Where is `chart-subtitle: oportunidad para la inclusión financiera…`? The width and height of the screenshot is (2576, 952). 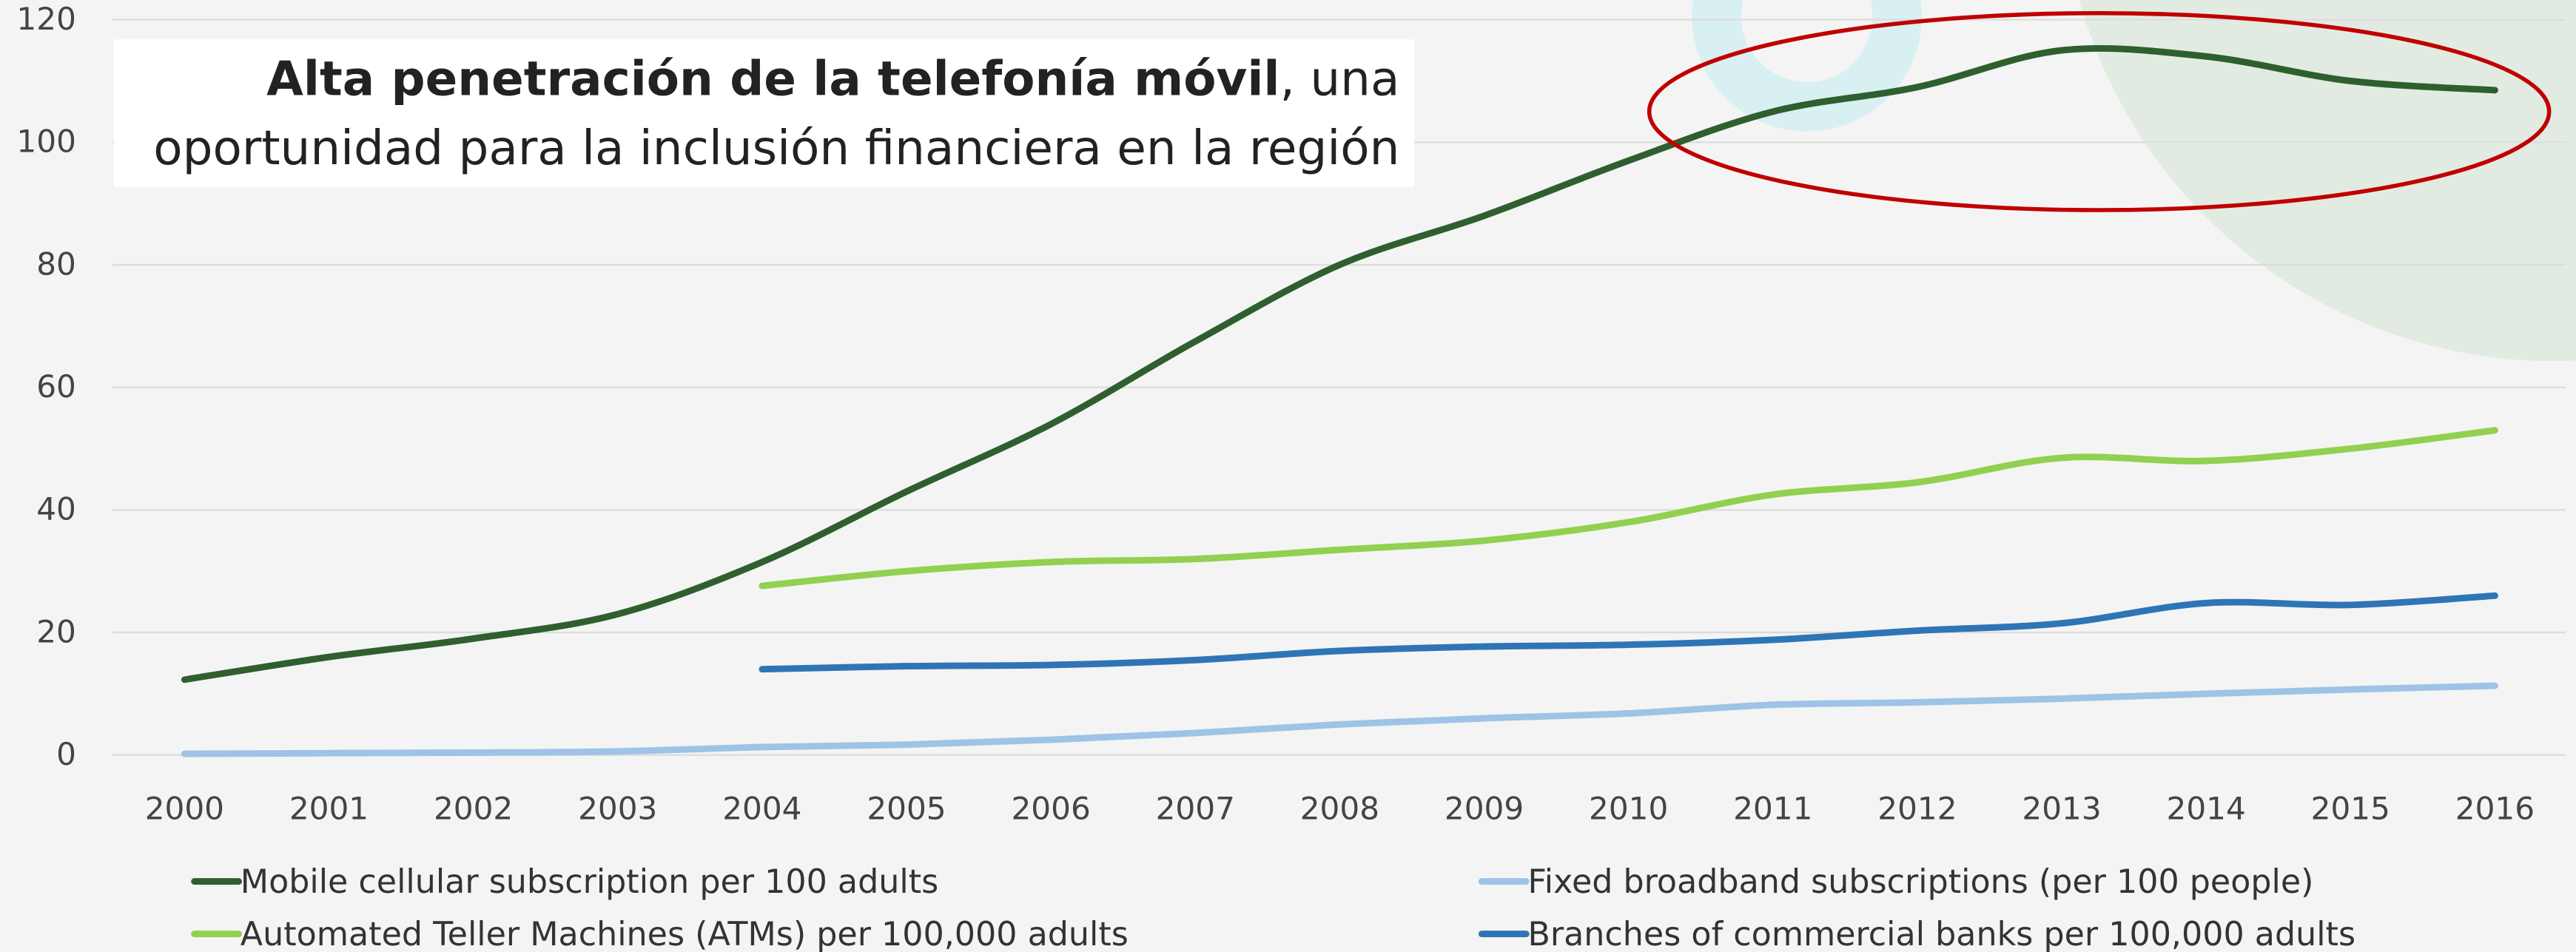 chart-subtitle: oportunidad para la inclusión financiera… is located at coordinates (776, 148).